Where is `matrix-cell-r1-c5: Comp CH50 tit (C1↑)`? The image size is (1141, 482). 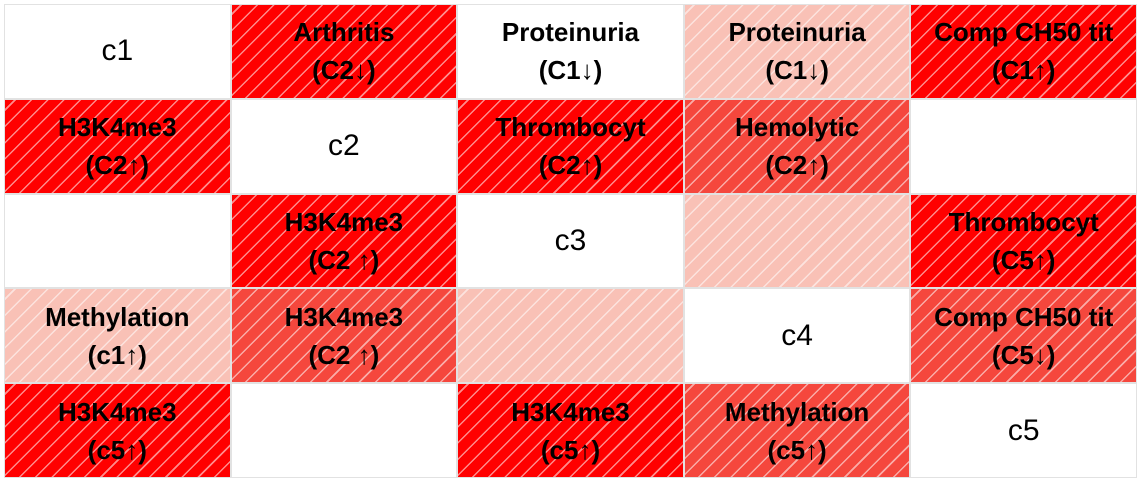 matrix-cell-r1-c5: Comp CH50 tit (C1↑) is located at coordinates (1023, 51).